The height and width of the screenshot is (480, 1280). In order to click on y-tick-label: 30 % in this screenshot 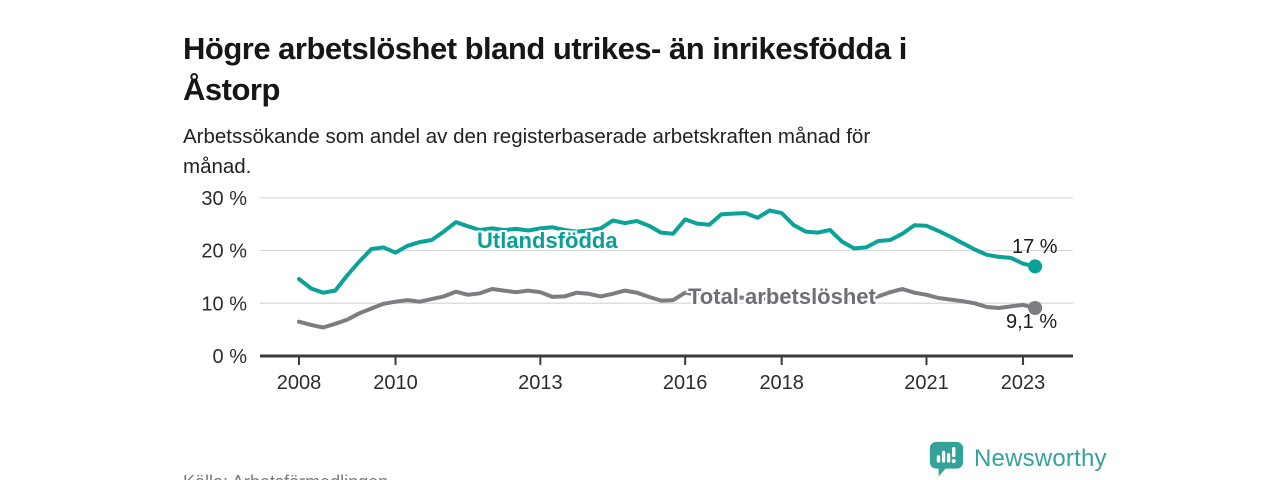, I will do `click(224, 199)`.